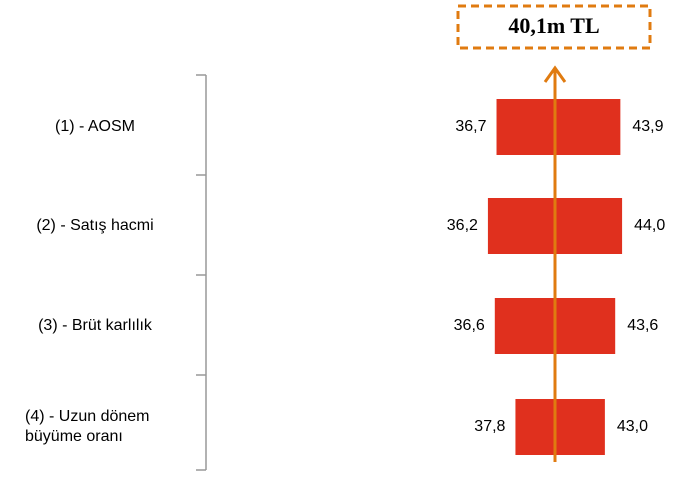  What do you see at coordinates (94, 126) in the screenshot?
I see `category-label: (1) - AOSM` at bounding box center [94, 126].